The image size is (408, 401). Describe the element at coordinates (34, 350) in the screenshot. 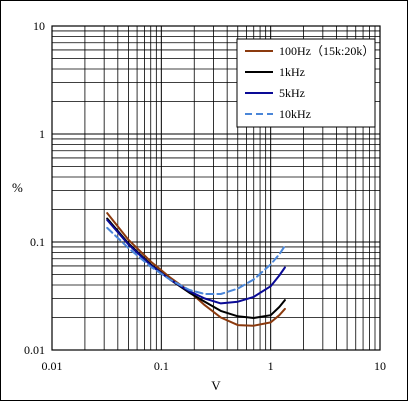

I see `y-tick-label: 0.01` at that location.